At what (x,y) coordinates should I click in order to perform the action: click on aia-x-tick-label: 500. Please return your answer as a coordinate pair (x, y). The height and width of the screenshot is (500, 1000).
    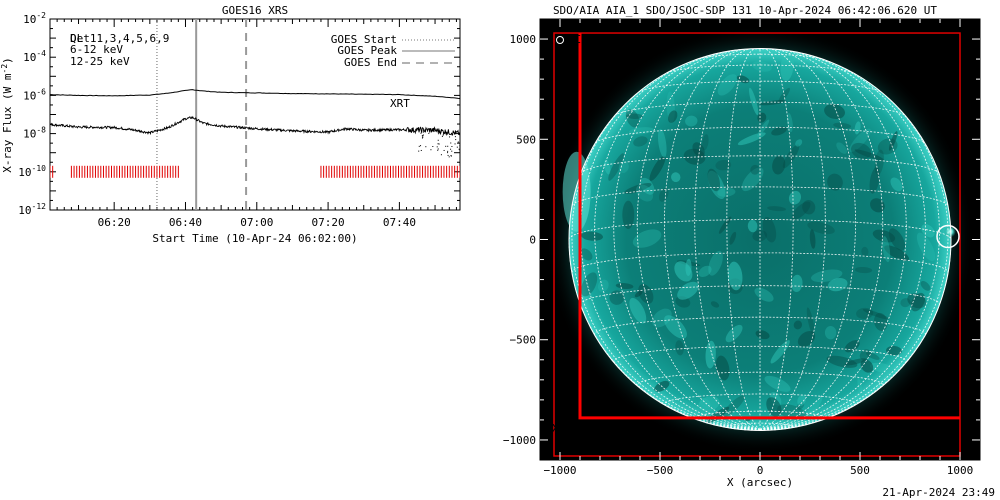
    Looking at the image, I should click on (860, 470).